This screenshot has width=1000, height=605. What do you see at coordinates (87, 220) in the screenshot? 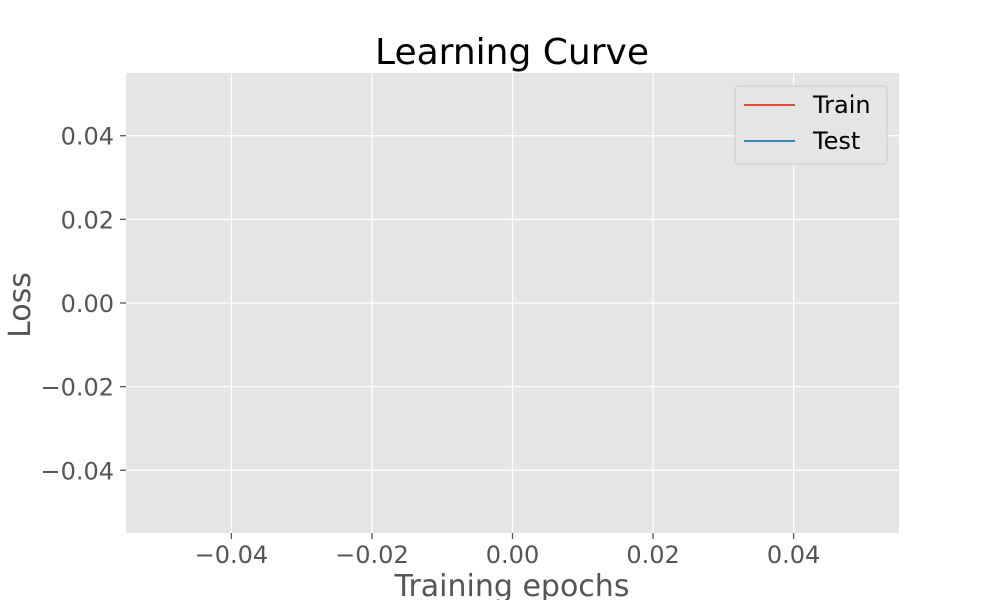
I see `y-tick-label: 0.02` at bounding box center [87, 220].